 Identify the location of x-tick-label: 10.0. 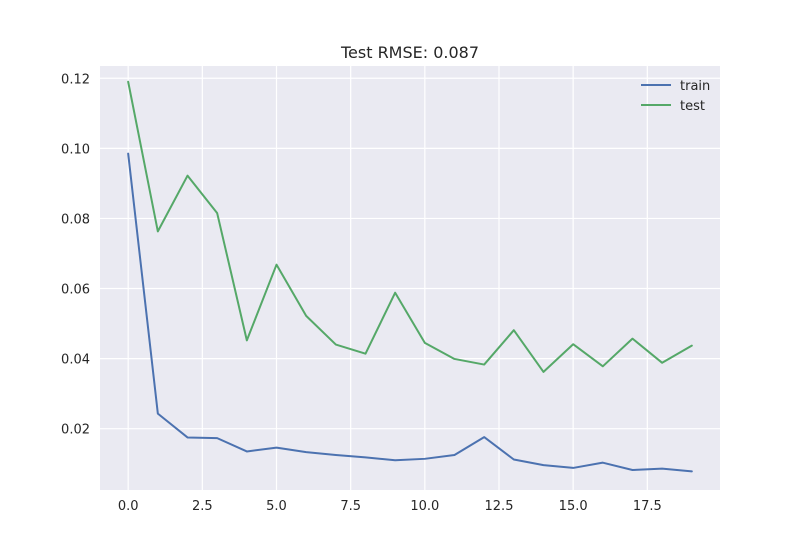
(424, 506).